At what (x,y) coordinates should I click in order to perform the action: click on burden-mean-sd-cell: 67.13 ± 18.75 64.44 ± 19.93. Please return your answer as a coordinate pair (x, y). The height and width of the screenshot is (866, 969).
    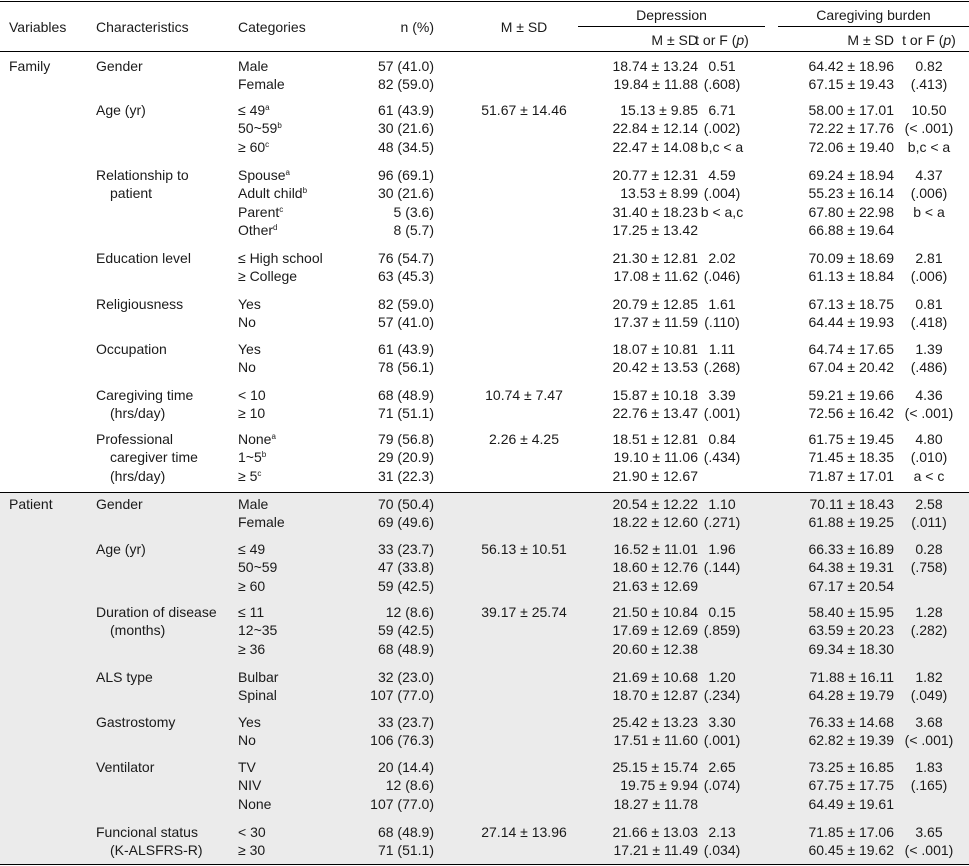
    Looking at the image, I should click on (832, 313).